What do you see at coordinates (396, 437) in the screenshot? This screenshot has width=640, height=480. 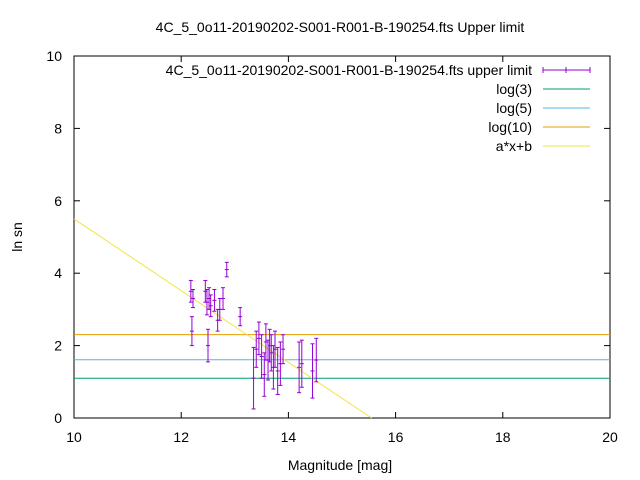 I see `x-tick-label: 16` at bounding box center [396, 437].